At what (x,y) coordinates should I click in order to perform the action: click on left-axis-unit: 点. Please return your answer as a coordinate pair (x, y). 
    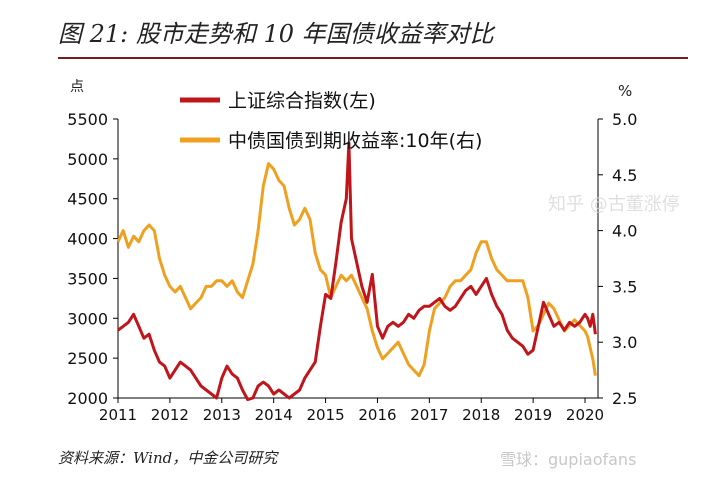
    Looking at the image, I should click on (77, 87).